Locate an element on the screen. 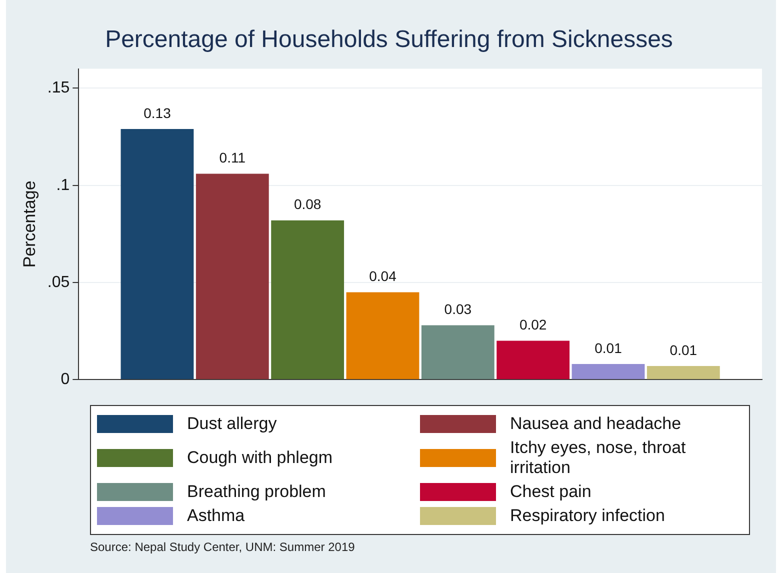 This screenshot has height=573, width=782. chart-title: Percentage of Households Suffering from Sicknesses is located at coordinates (389, 40).